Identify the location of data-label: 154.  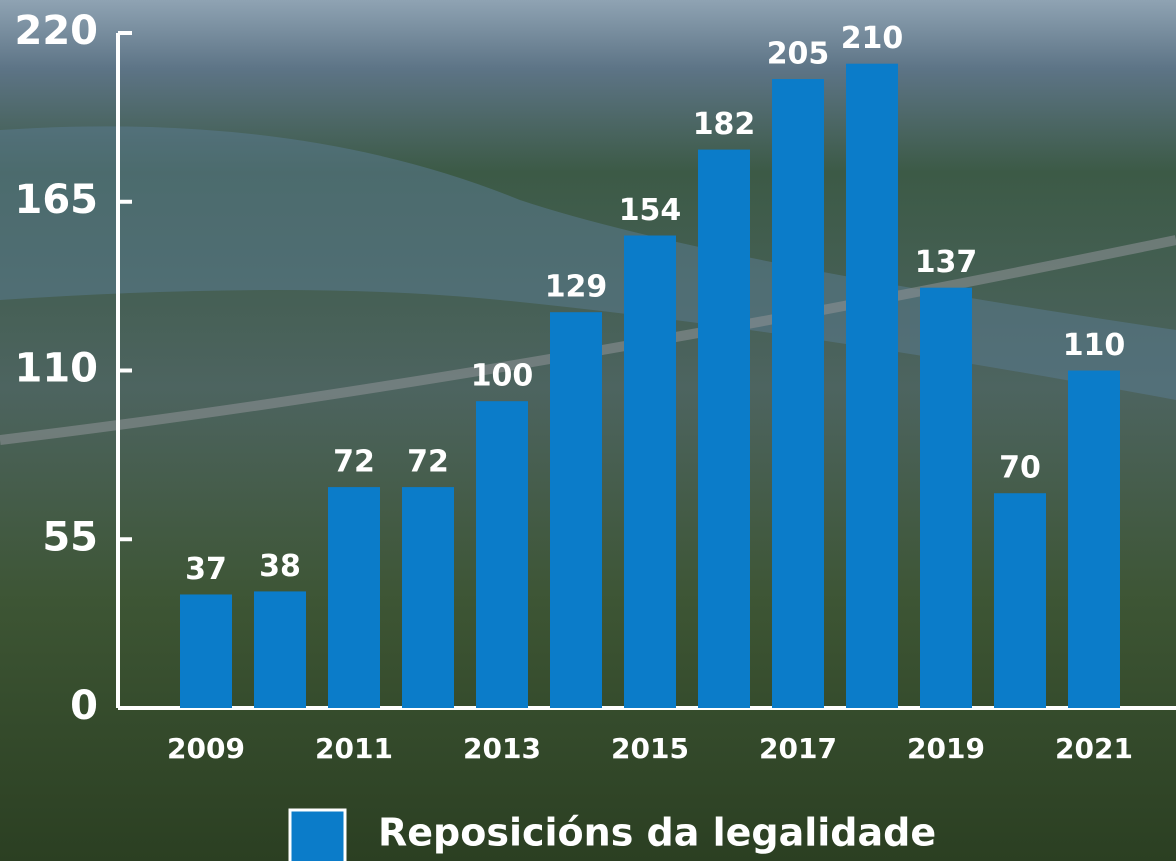
(650, 210).